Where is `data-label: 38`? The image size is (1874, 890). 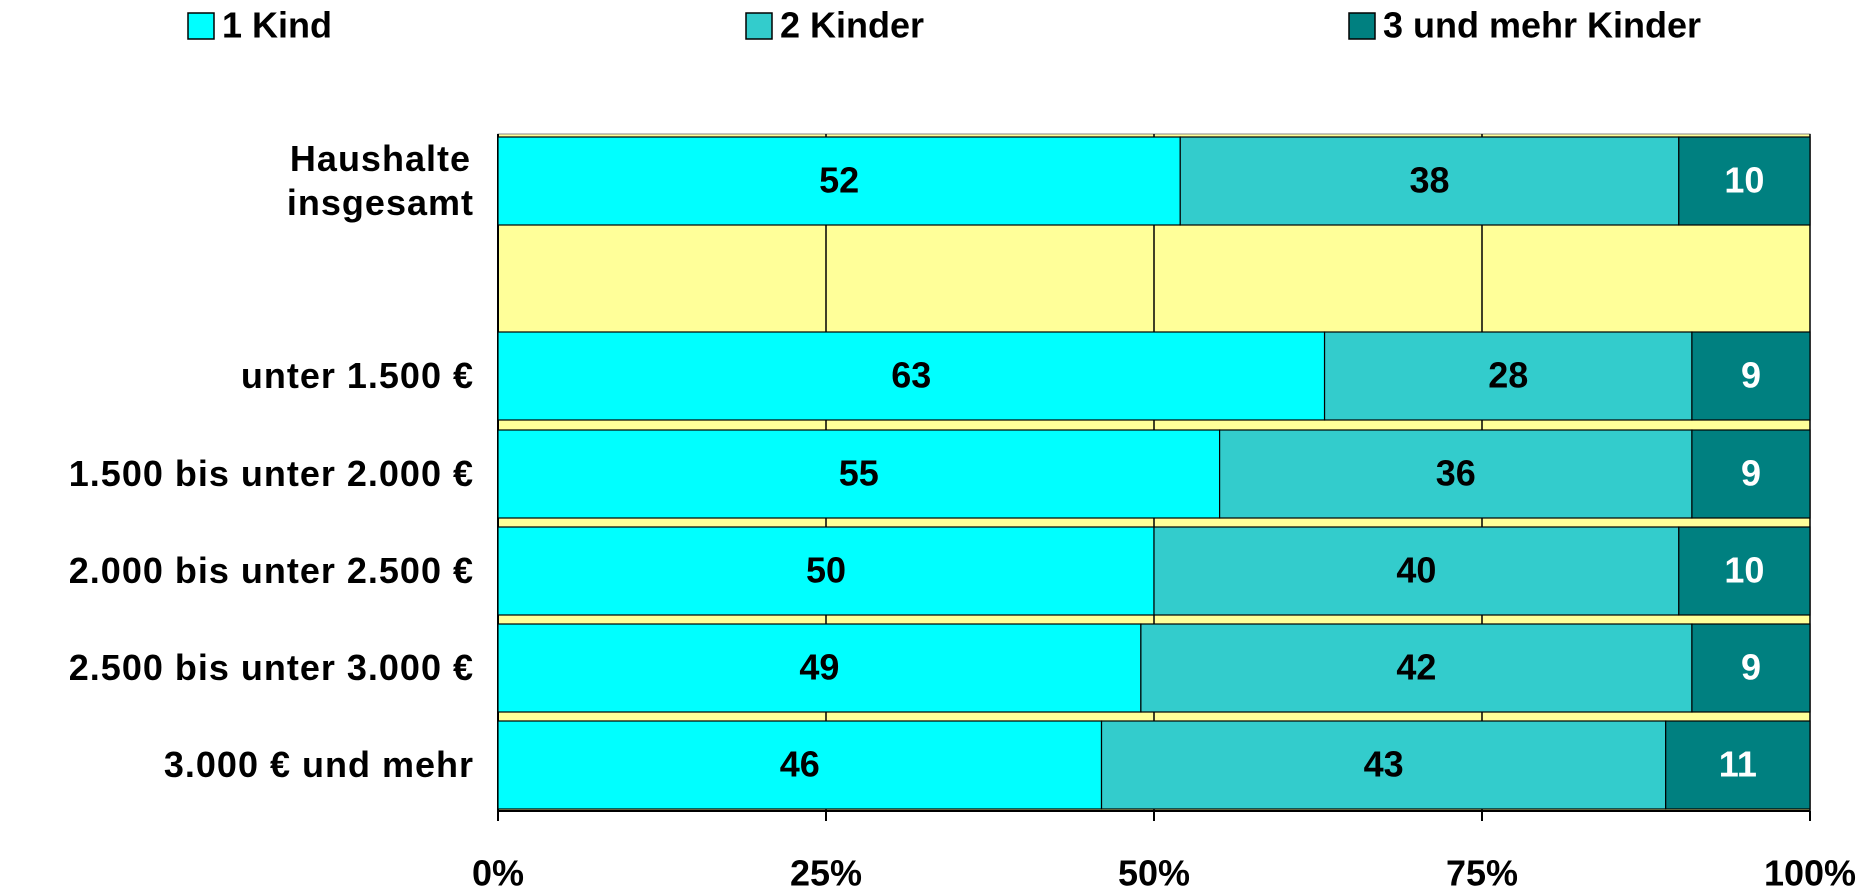
data-label: 38 is located at coordinates (1429, 180).